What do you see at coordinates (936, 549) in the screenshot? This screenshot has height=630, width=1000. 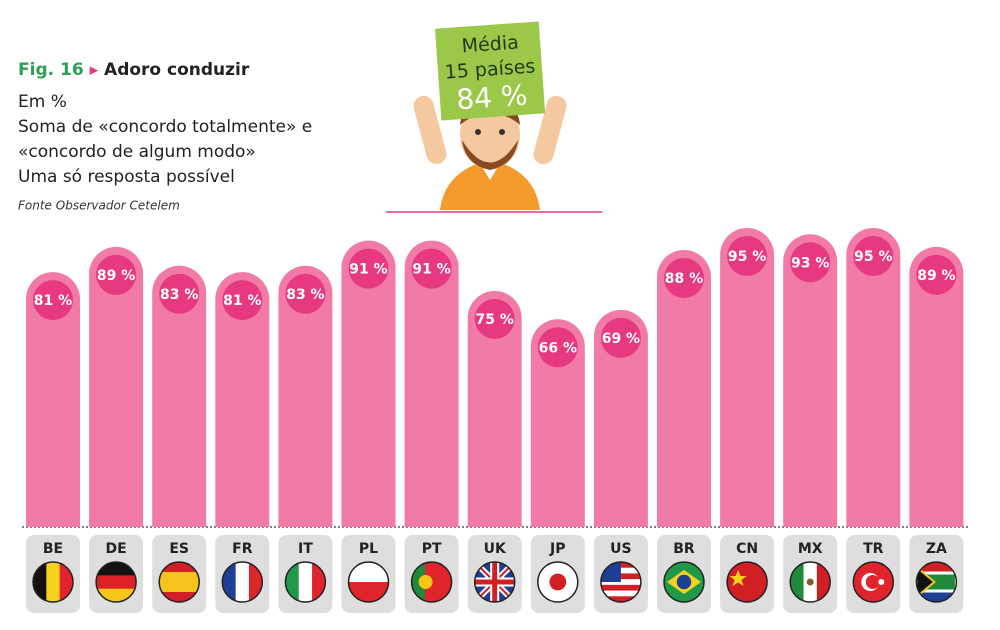 I see `x-tick-label: ZA` at bounding box center [936, 549].